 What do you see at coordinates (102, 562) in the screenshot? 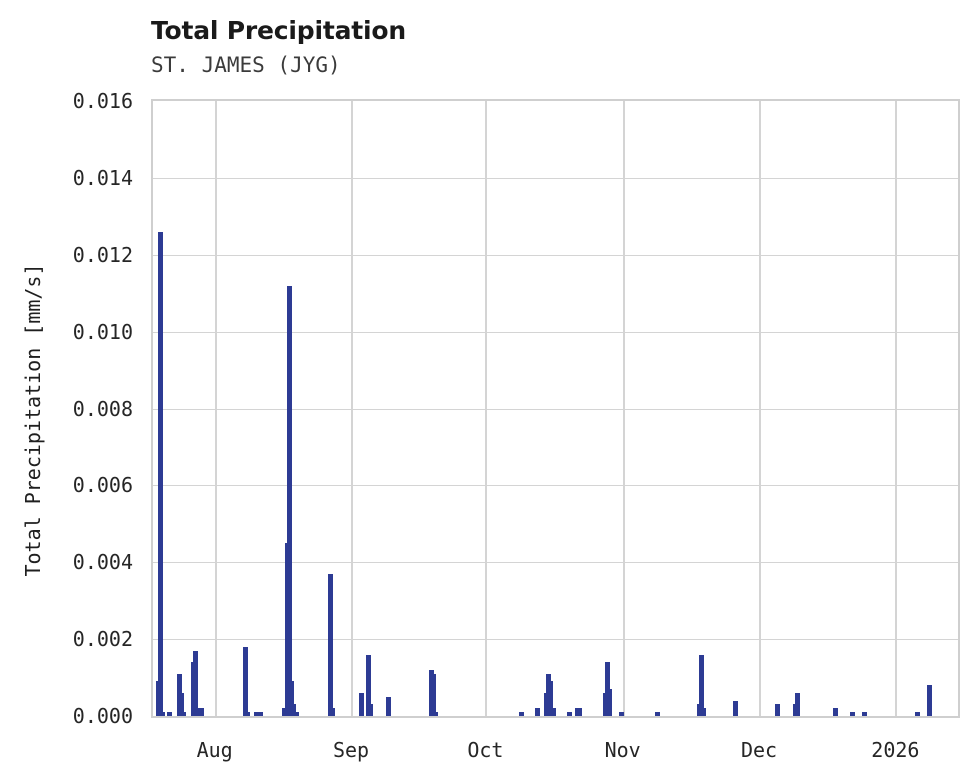
I see `y-tick-label: 0.004` at bounding box center [102, 562].